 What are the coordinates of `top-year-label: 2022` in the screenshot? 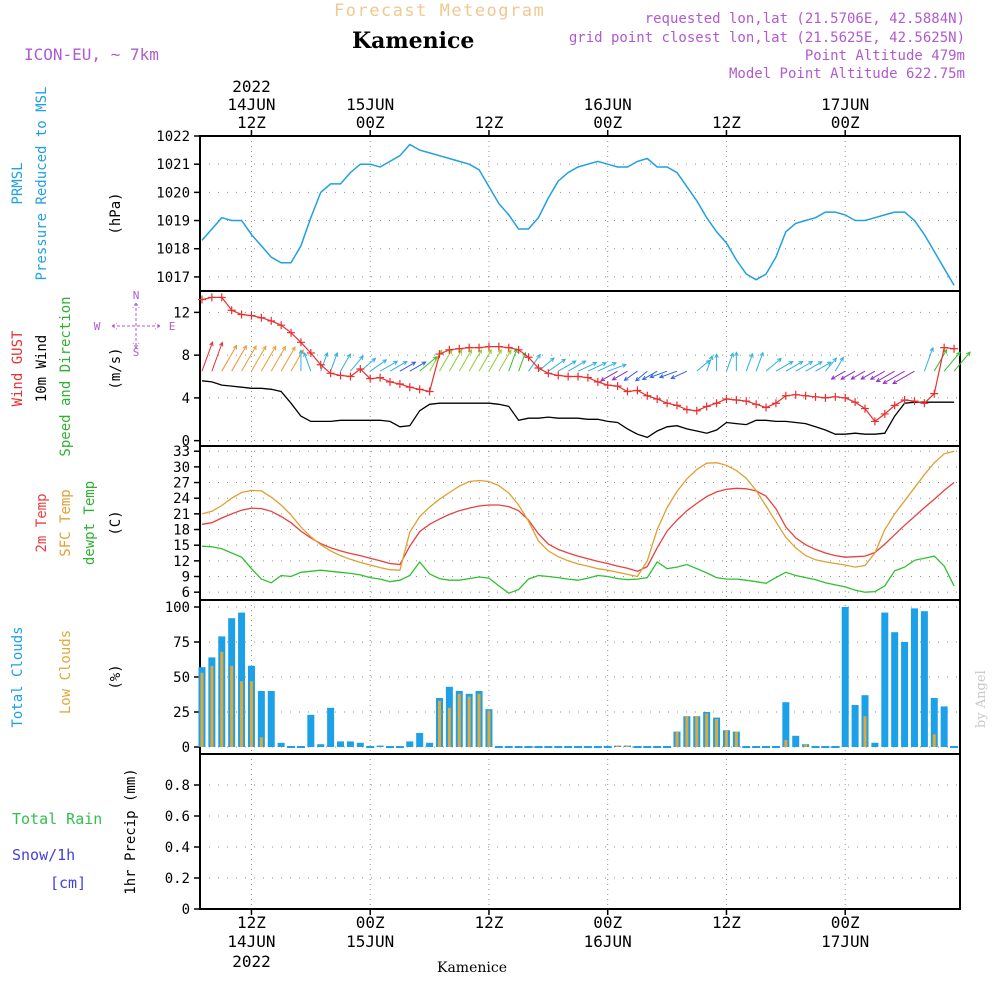 It's located at (251, 86).